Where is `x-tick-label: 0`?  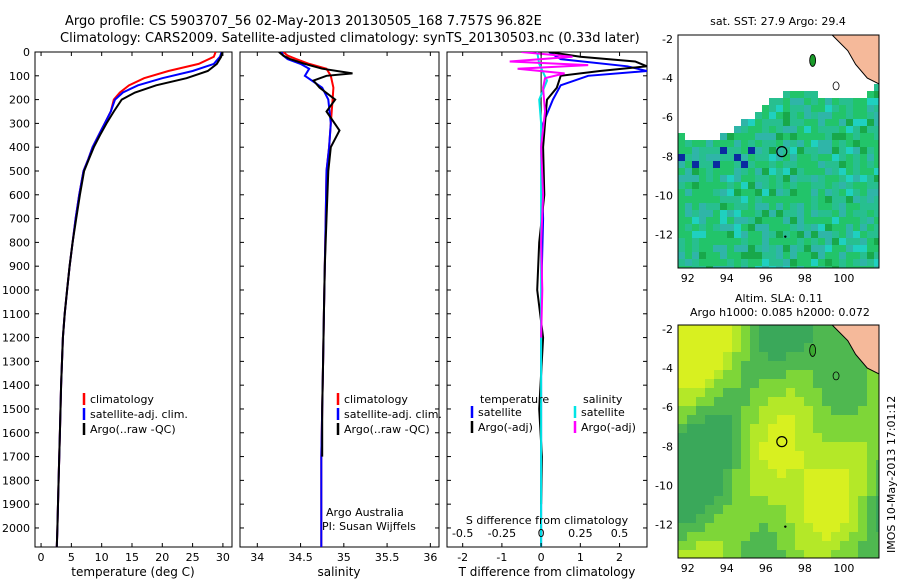 x-tick-label: 0 is located at coordinates (41, 557).